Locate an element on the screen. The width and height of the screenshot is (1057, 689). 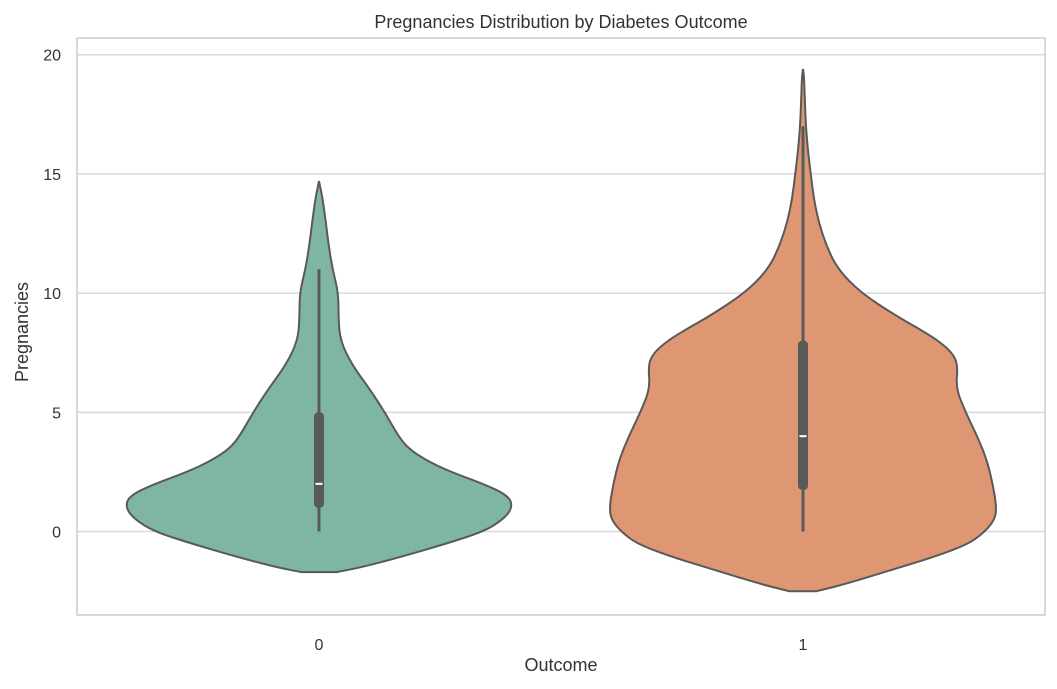
x-tick-label: 0 is located at coordinates (319, 645).